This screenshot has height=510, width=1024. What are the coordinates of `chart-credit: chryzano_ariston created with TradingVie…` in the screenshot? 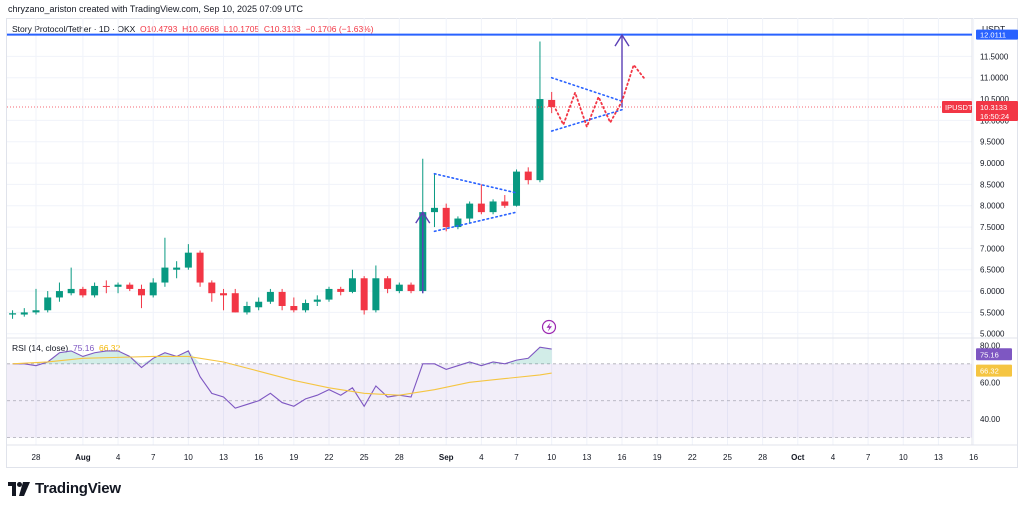 It's located at (156, 9).